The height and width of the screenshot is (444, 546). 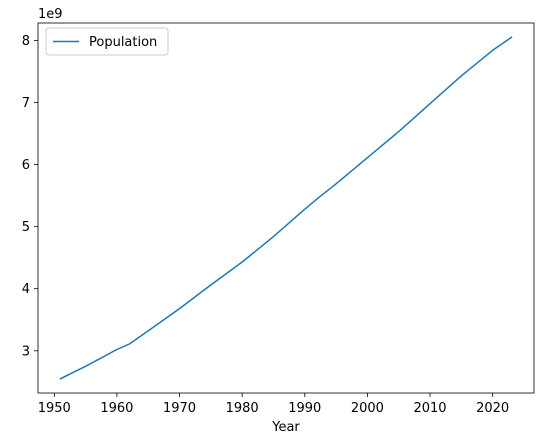 I want to click on y-tick-label: 8, so click(x=26, y=41).